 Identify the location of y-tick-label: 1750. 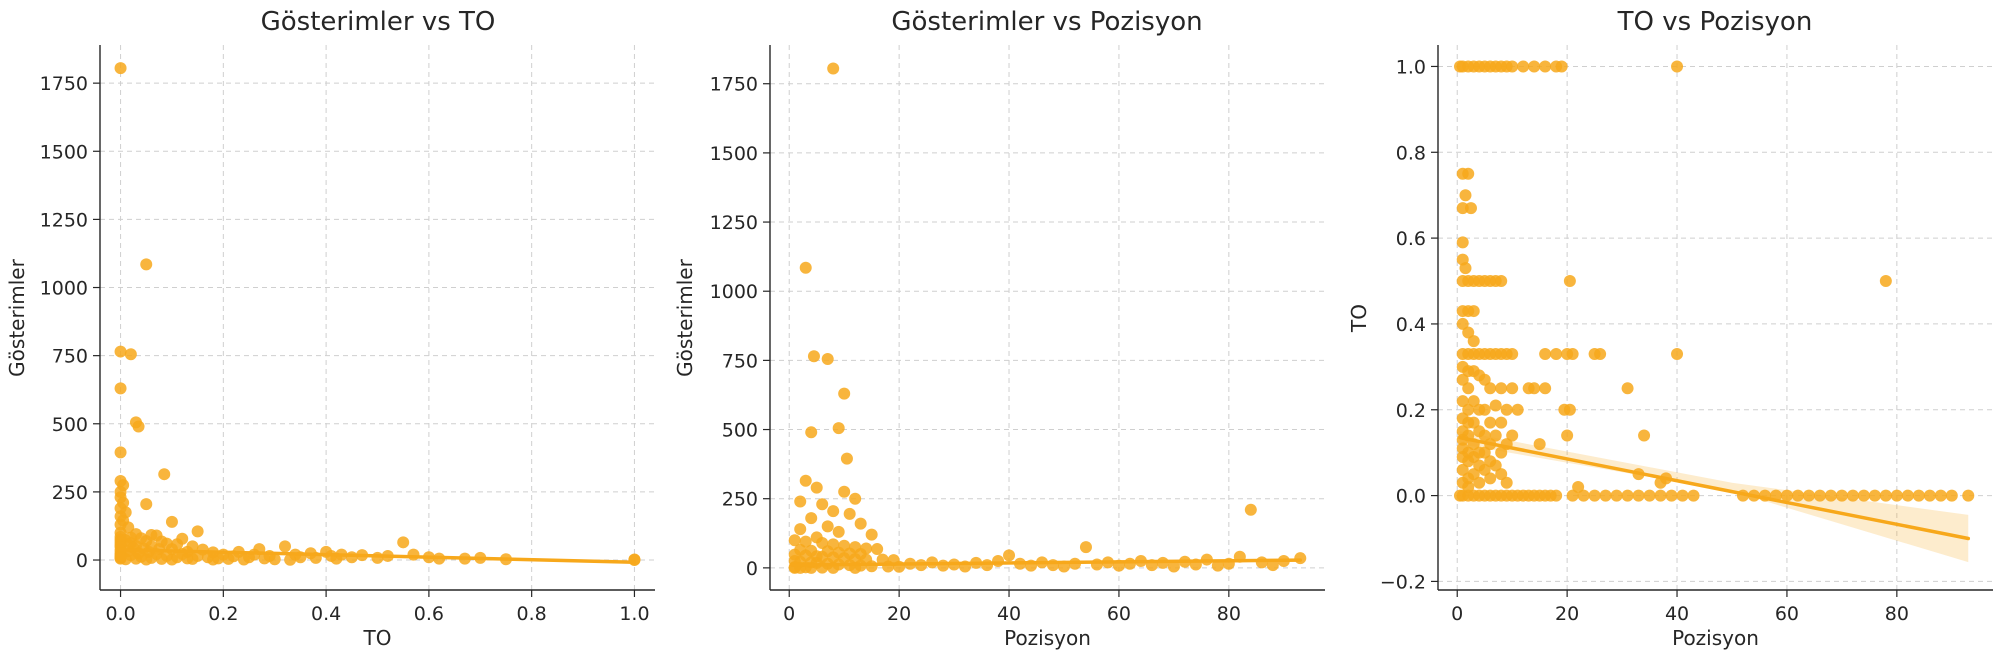
(734, 85).